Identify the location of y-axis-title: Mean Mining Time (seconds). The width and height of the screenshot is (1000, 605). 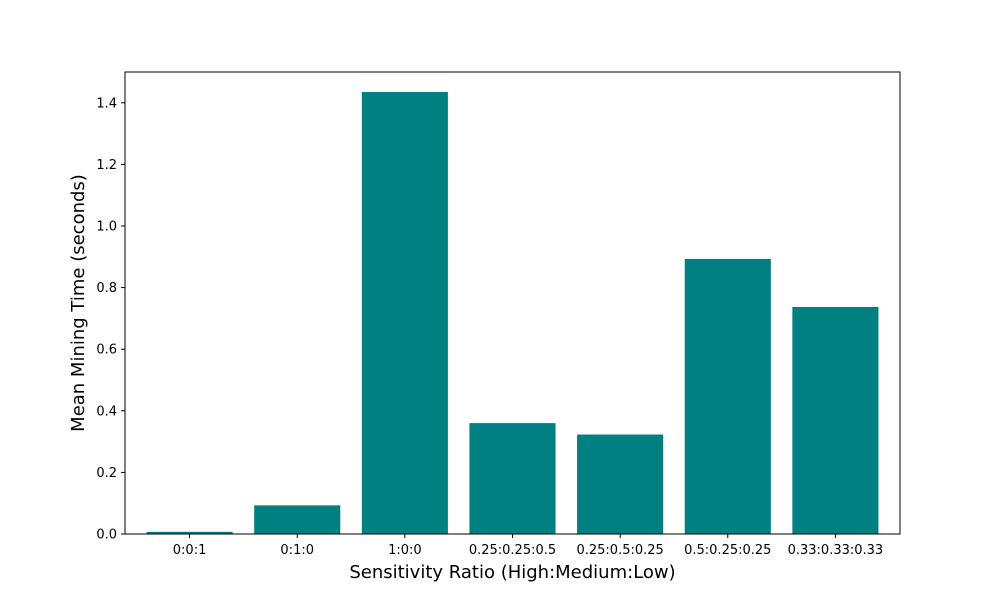
(78, 303).